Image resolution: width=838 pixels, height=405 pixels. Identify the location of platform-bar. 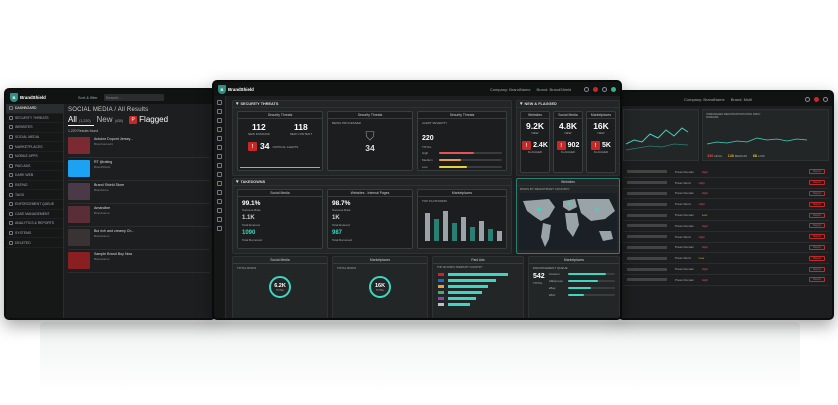
(436, 230).